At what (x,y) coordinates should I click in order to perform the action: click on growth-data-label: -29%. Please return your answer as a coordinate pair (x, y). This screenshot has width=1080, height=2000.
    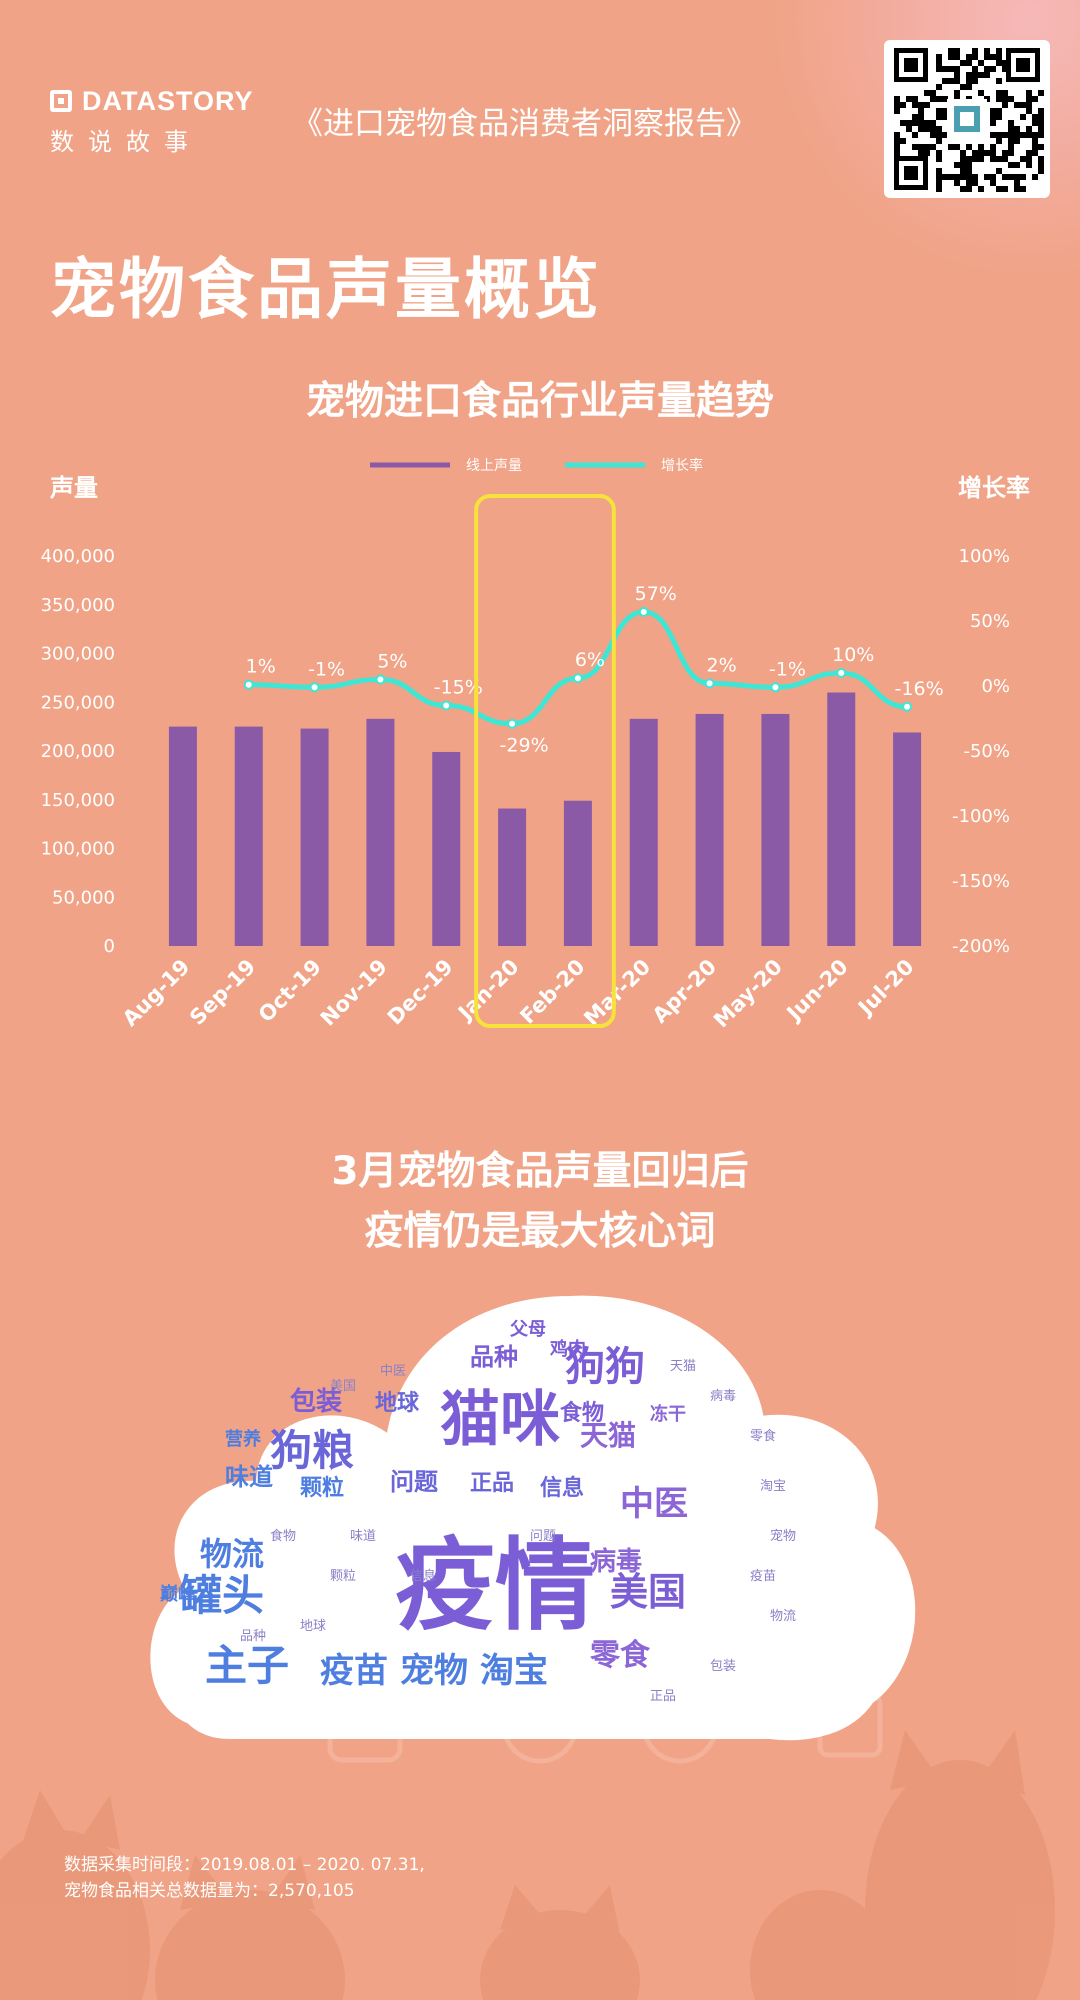
    Looking at the image, I should click on (524, 746).